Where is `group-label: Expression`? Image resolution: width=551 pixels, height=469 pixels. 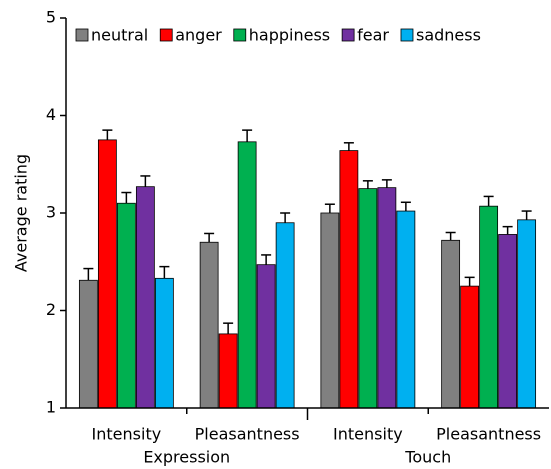
group-label: Expression is located at coordinates (186, 457).